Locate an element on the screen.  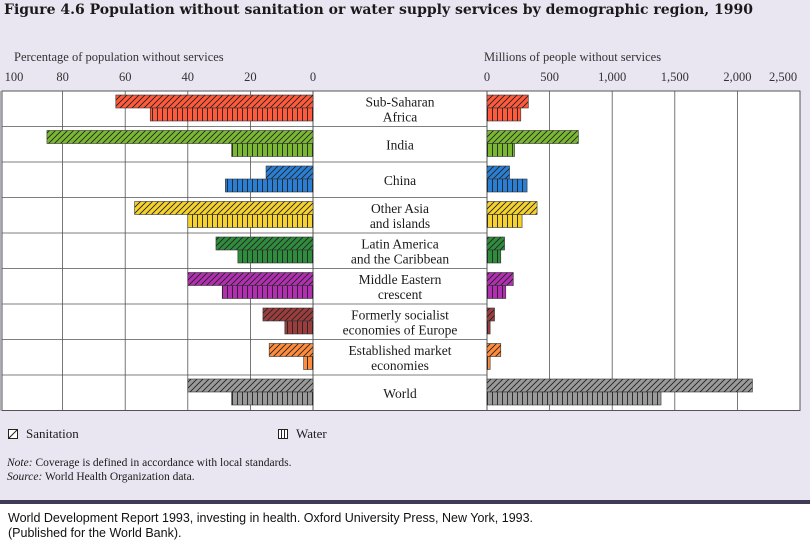
left-tick-label: 0 is located at coordinates (313, 77).